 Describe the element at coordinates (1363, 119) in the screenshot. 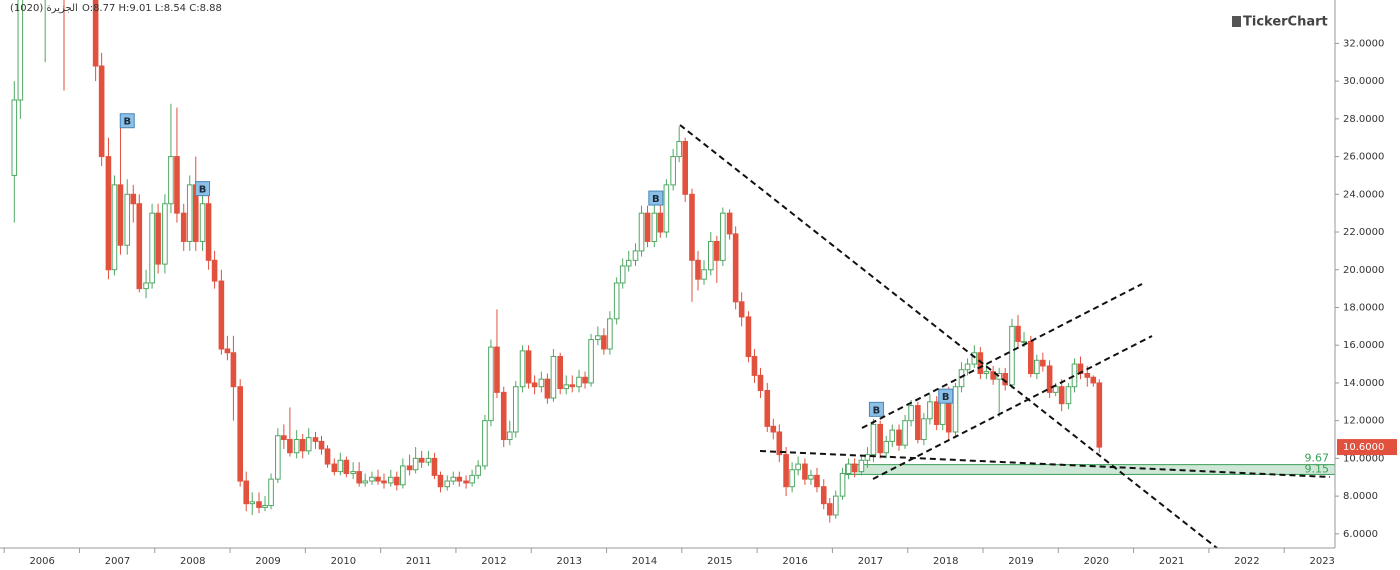

I see `y-tick-label: 28.0000` at that location.